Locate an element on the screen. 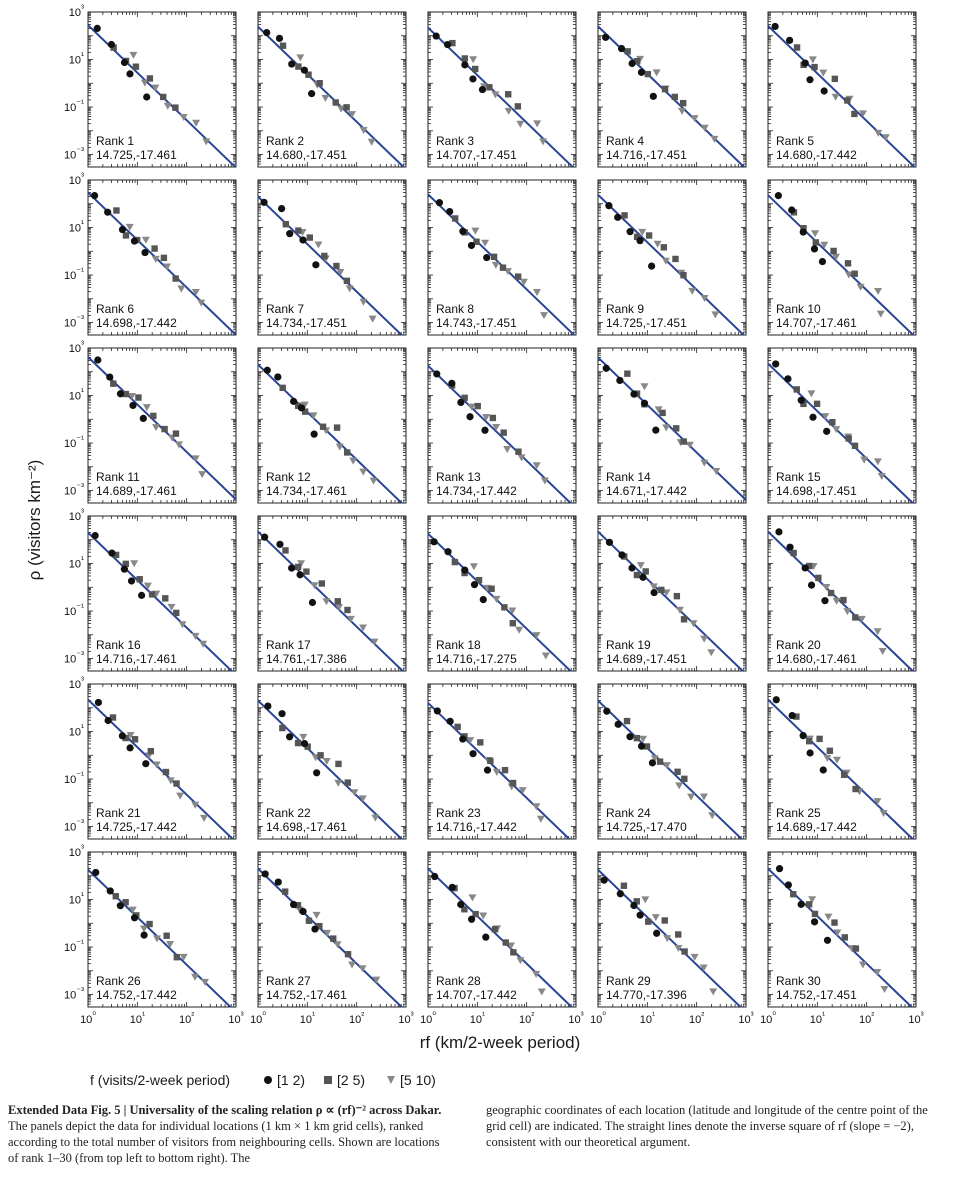  panel-rank-label: Rank 5 is located at coordinates (795, 141).